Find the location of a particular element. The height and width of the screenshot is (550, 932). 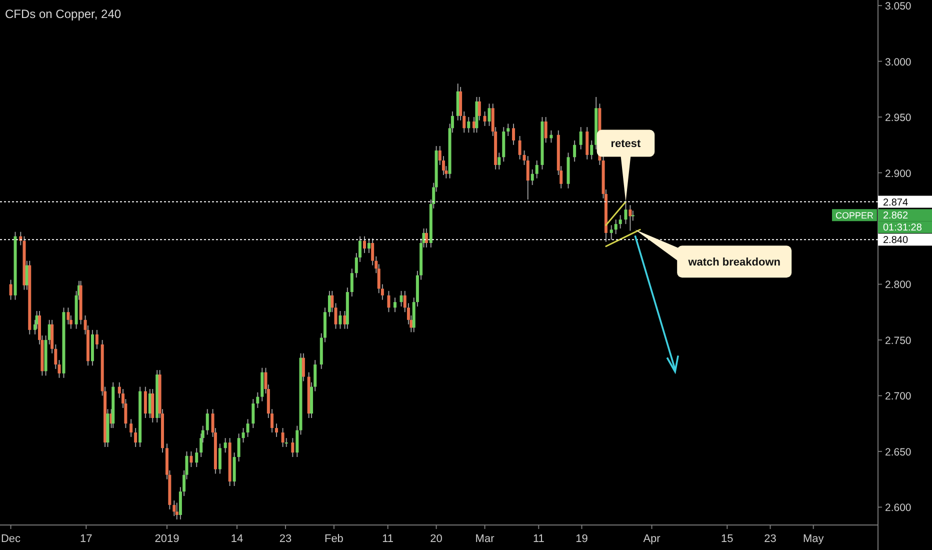

text: CFDs on Copper, 240 is located at coordinates (63, 14).